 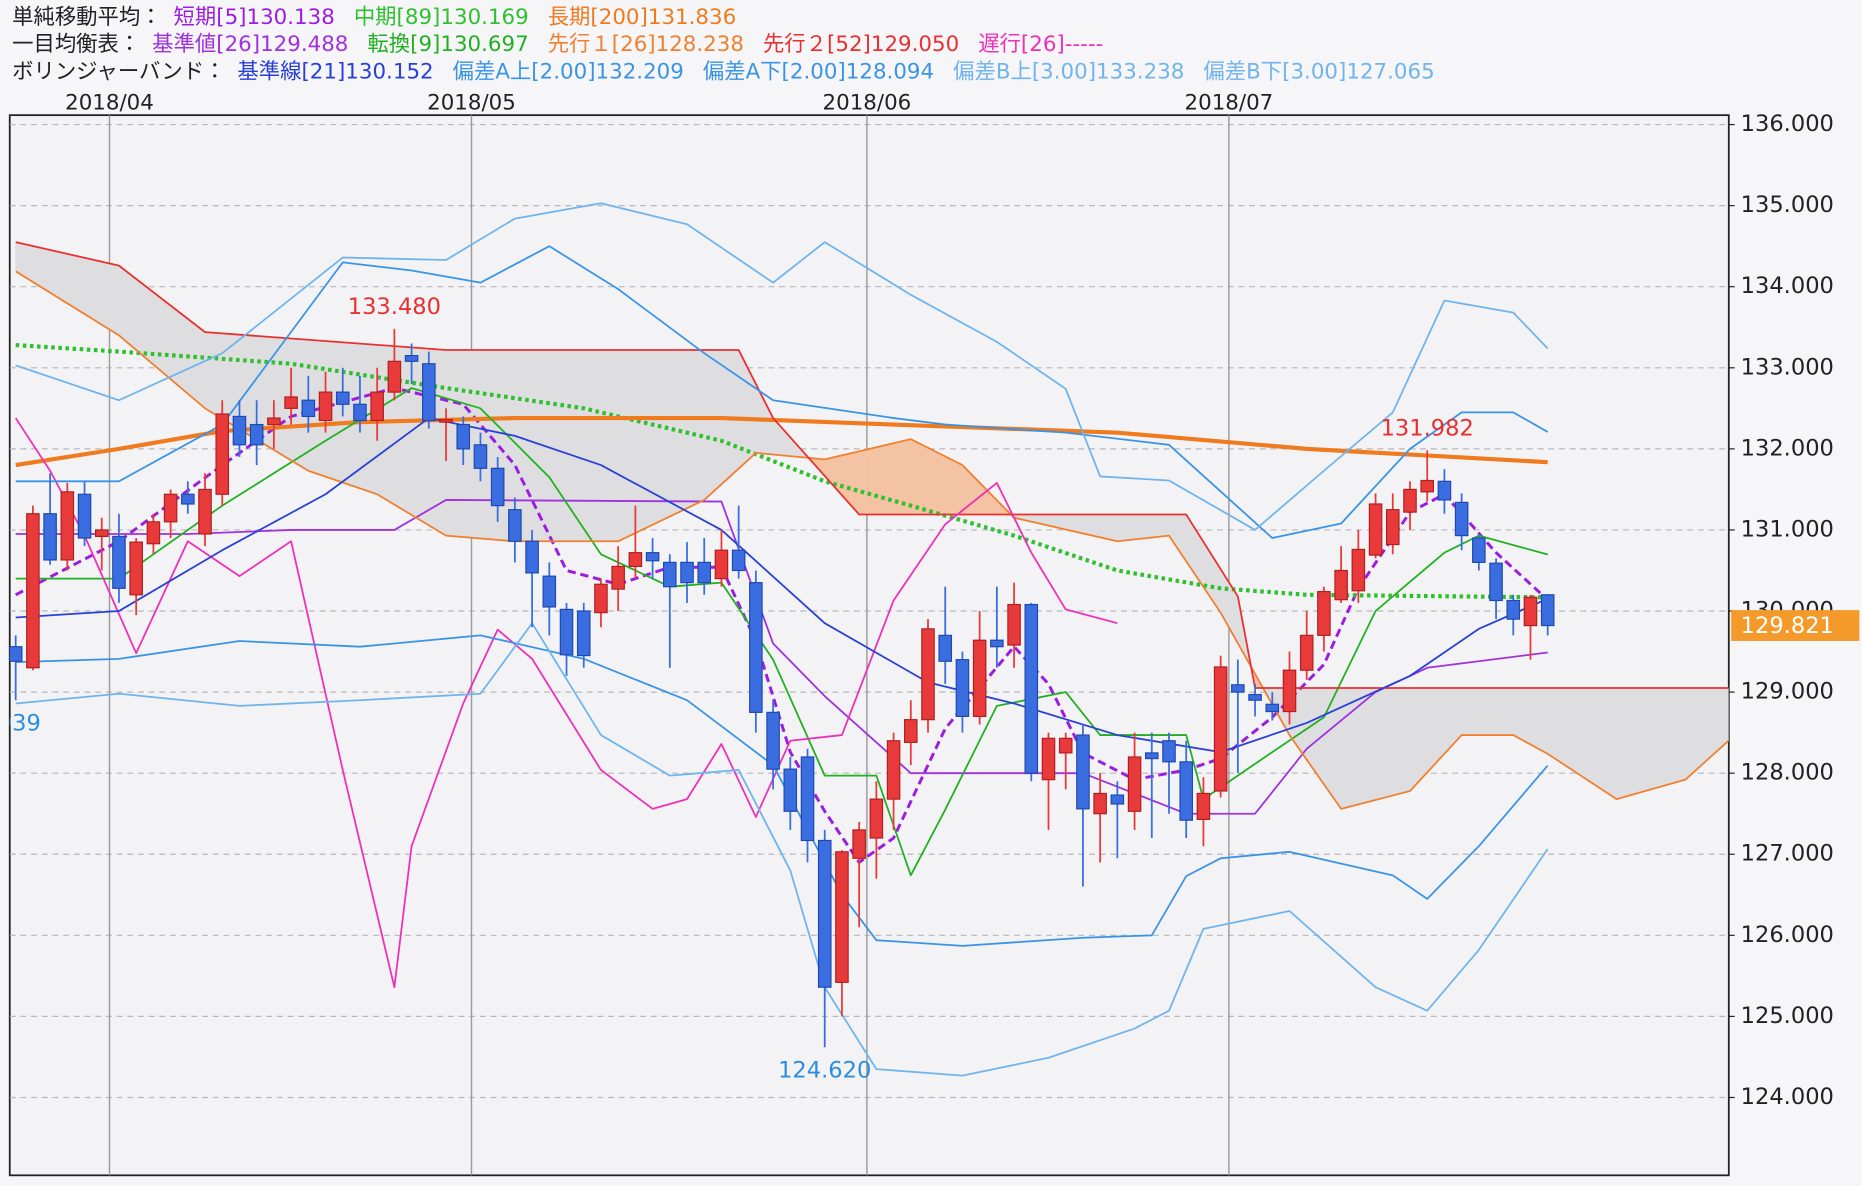 I want to click on x-tick-label: 2018/07, so click(x=1229, y=102).